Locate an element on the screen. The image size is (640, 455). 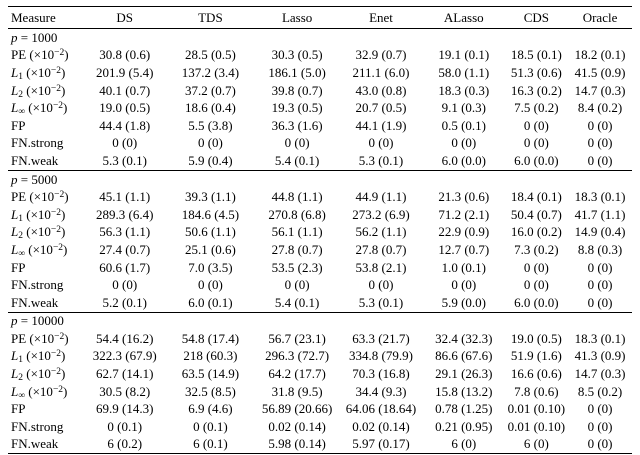
column-header: Measure is located at coordinates (33, 17).